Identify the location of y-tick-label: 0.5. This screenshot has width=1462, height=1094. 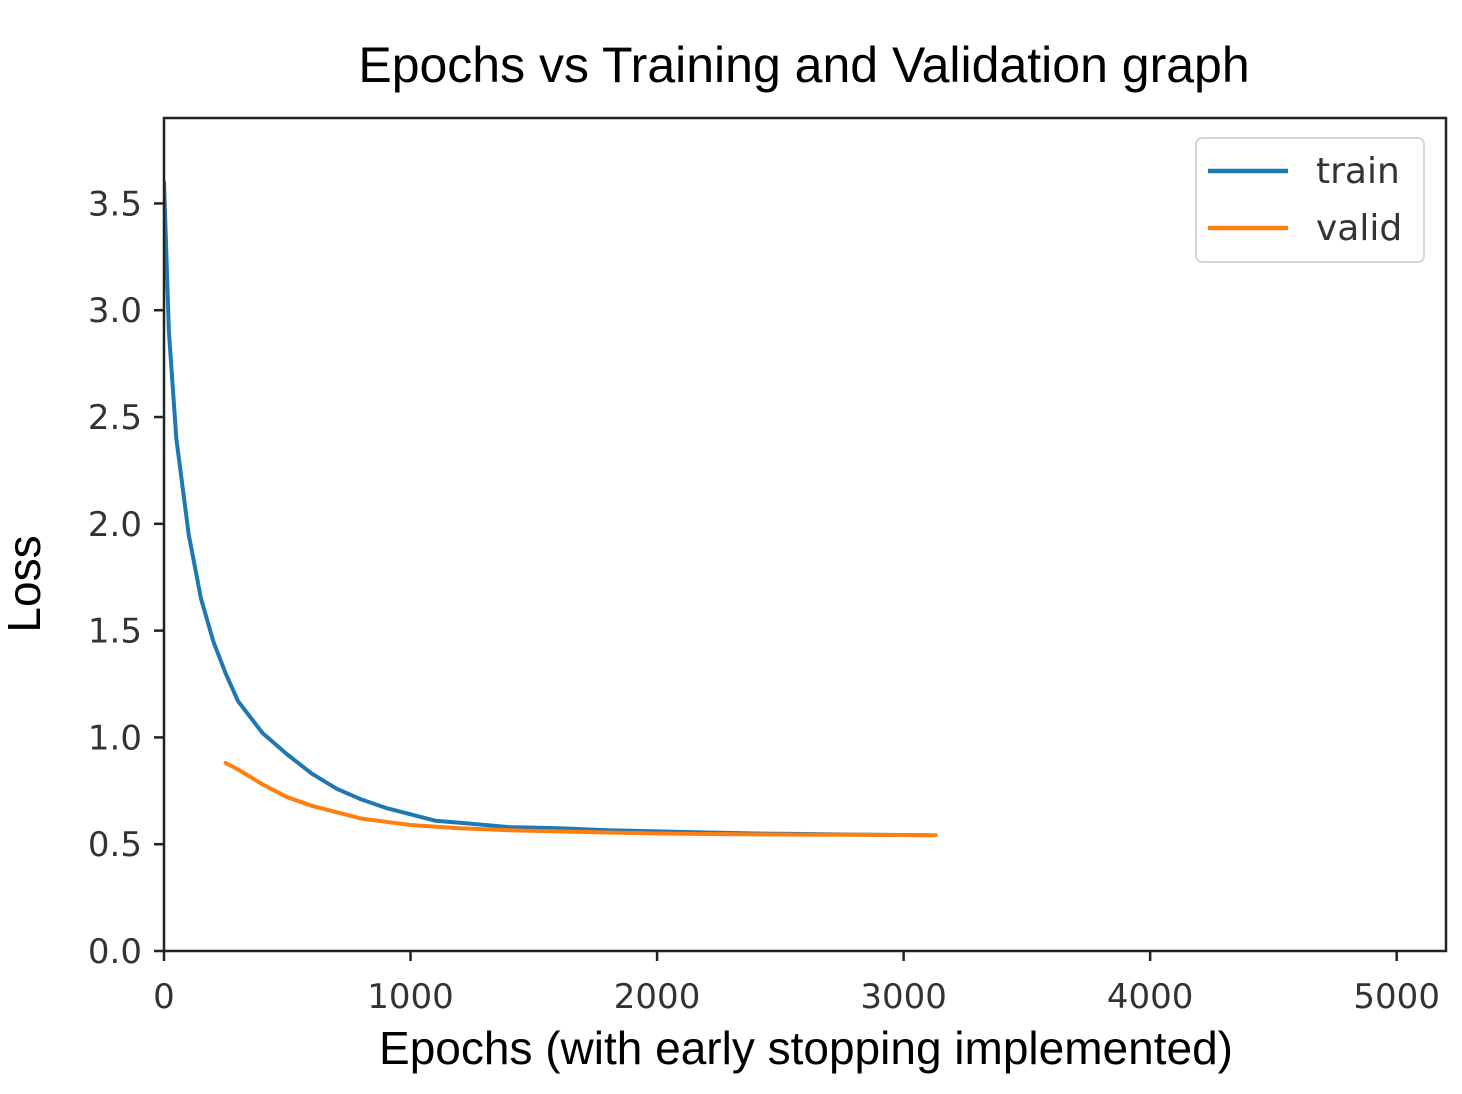
(115, 845).